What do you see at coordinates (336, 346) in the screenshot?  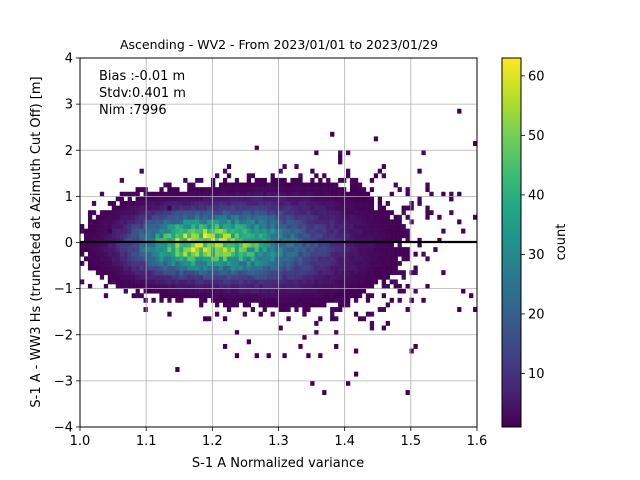 I see `outlier-cell` at bounding box center [336, 346].